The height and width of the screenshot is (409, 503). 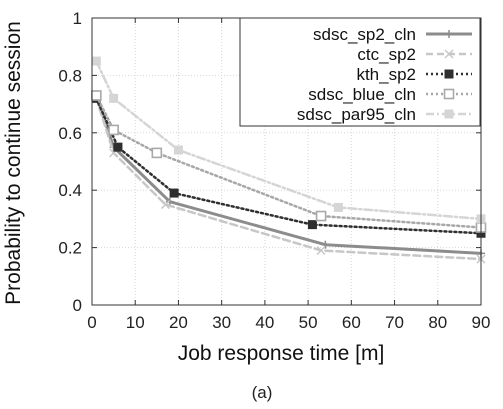 I want to click on y-tick-label: 0.2, so click(x=70, y=248).